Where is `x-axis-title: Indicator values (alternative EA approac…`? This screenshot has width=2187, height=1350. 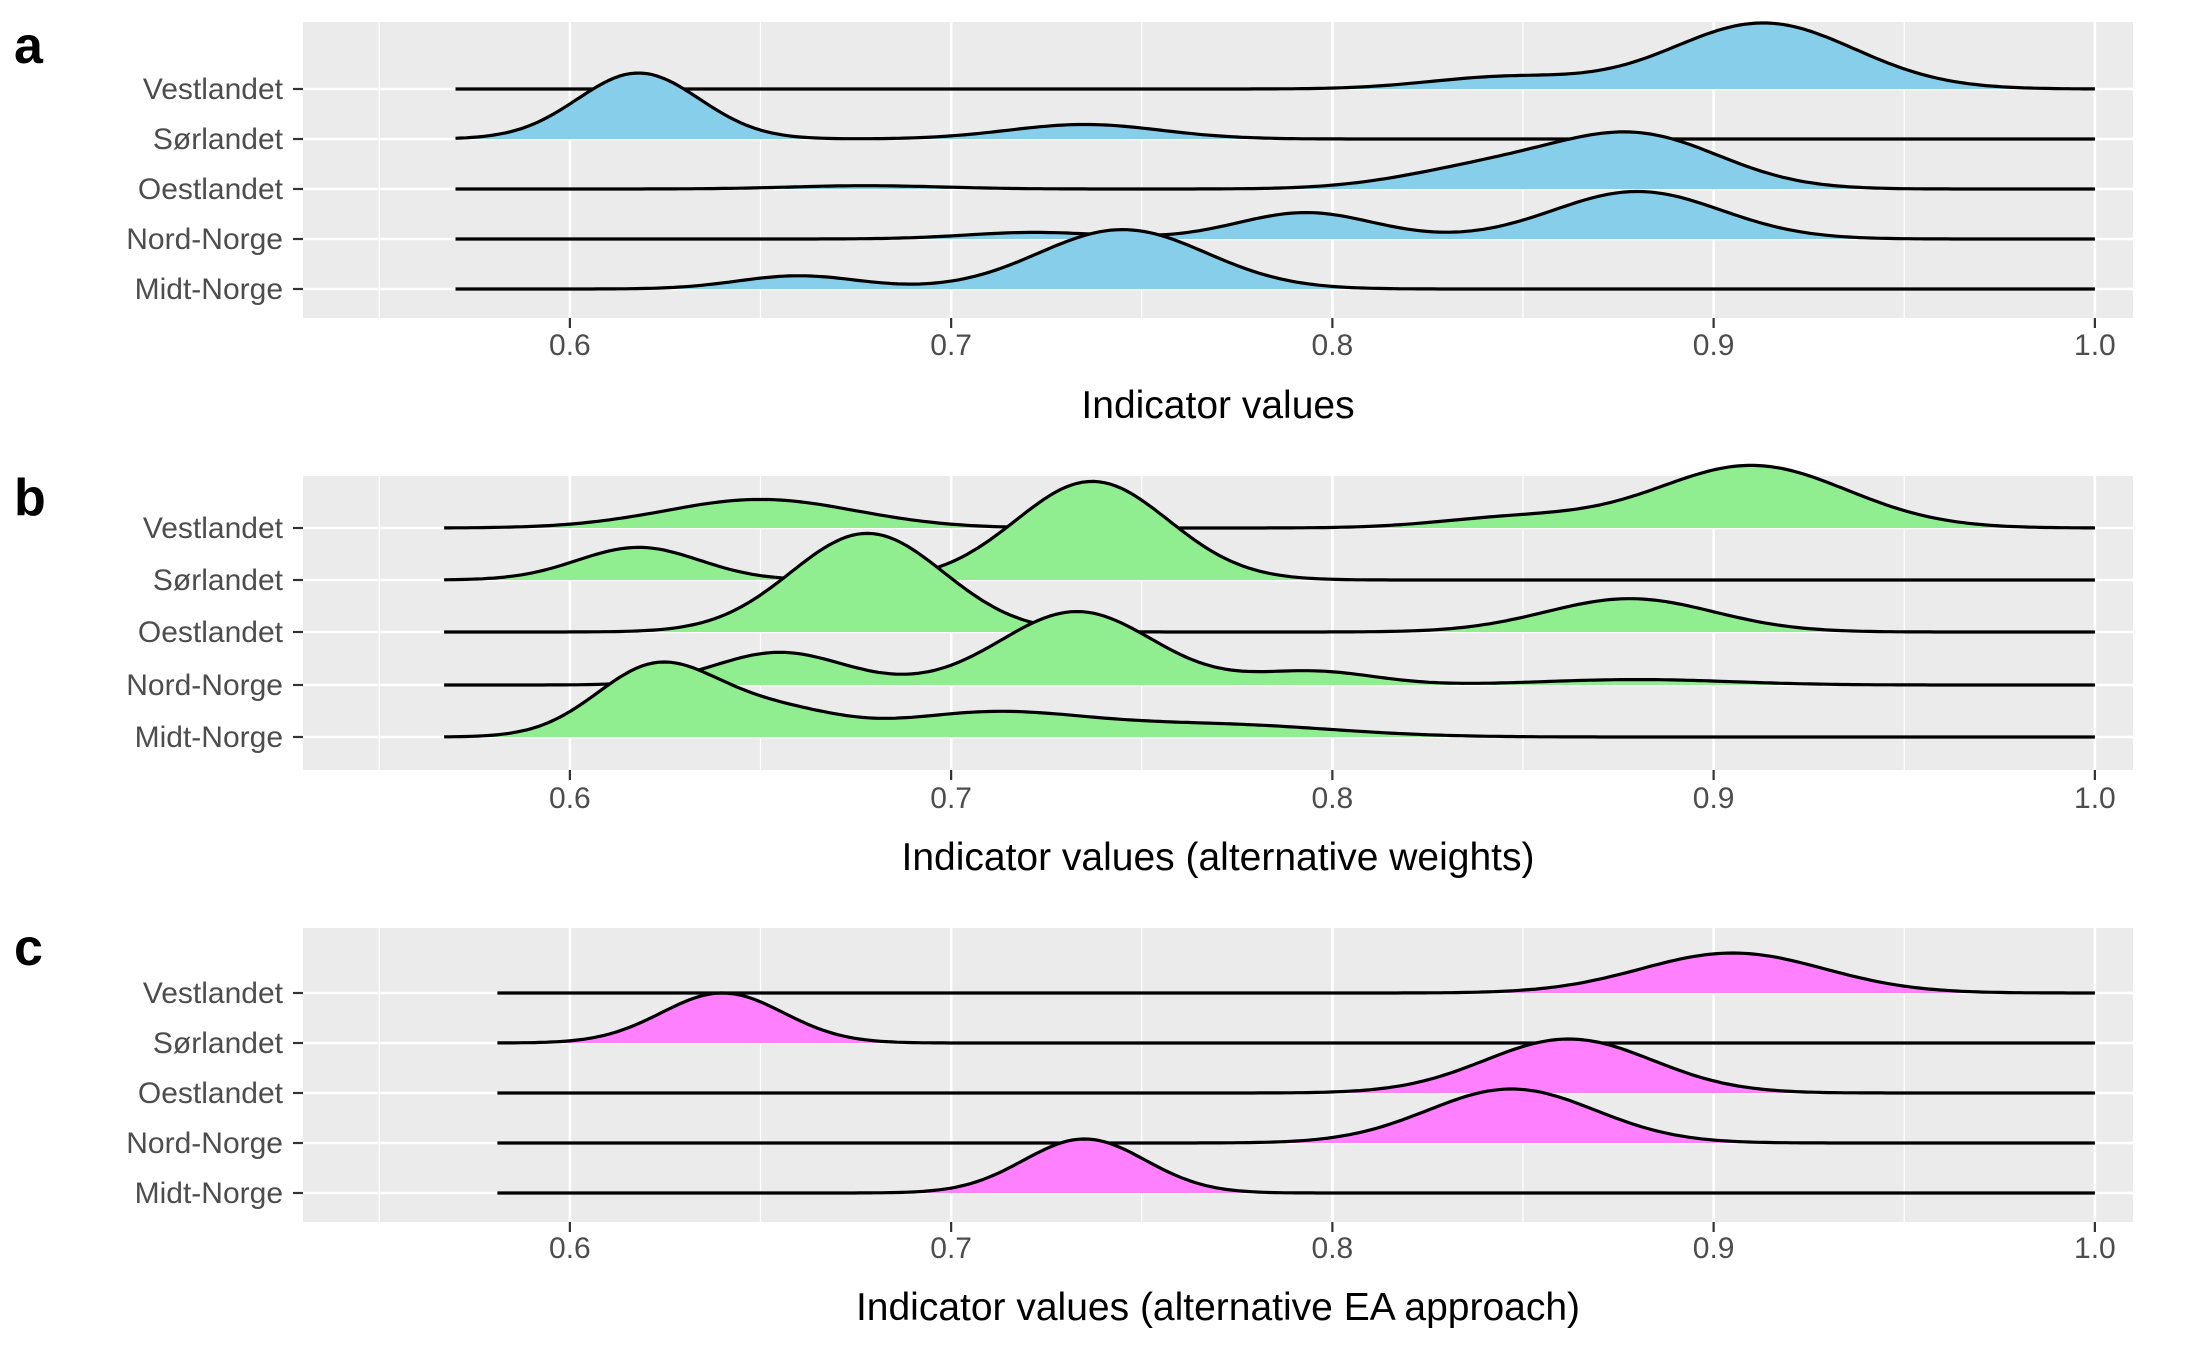 x-axis-title: Indicator values (alternative EA approac… is located at coordinates (1218, 1307).